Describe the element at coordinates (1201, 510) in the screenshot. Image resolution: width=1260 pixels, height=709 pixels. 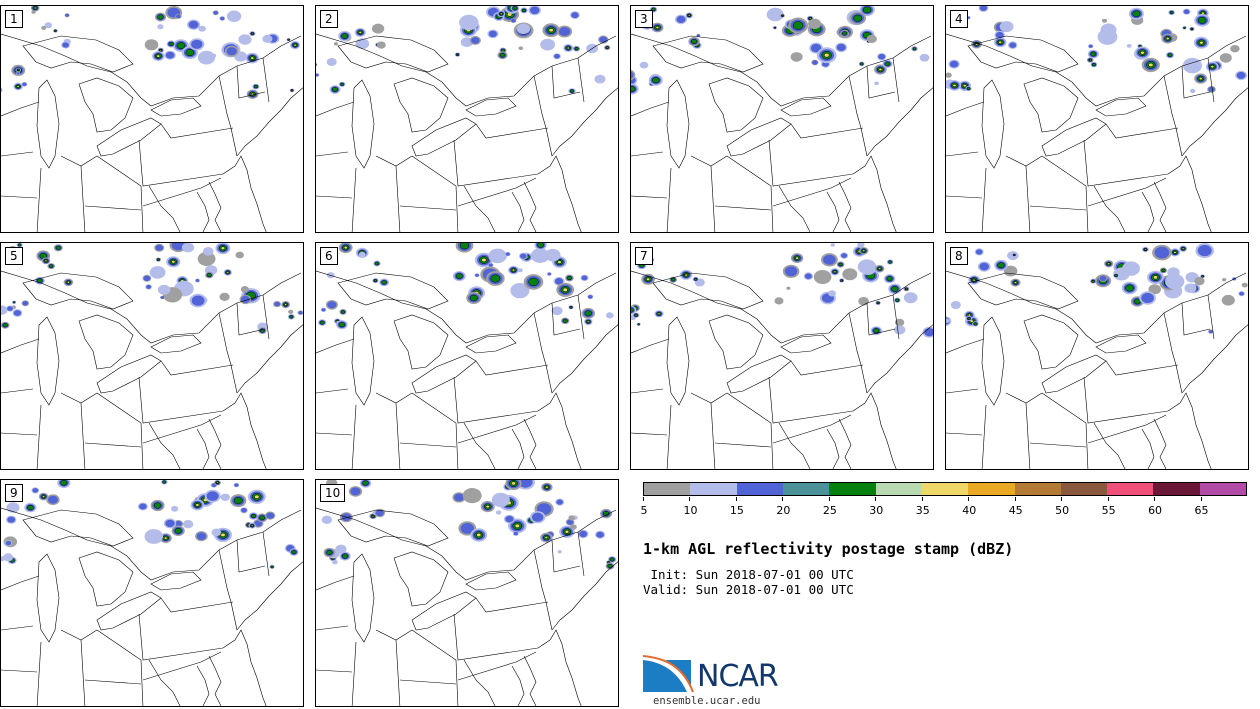
I see `colorbar-tick-label: 65` at that location.